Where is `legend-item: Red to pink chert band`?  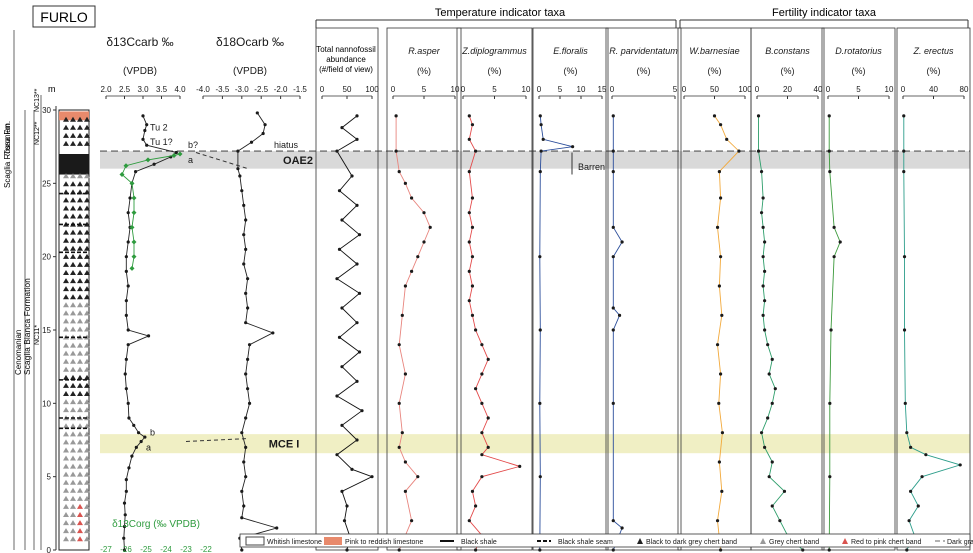
legend-item: Red to pink chert band is located at coordinates (882, 542).